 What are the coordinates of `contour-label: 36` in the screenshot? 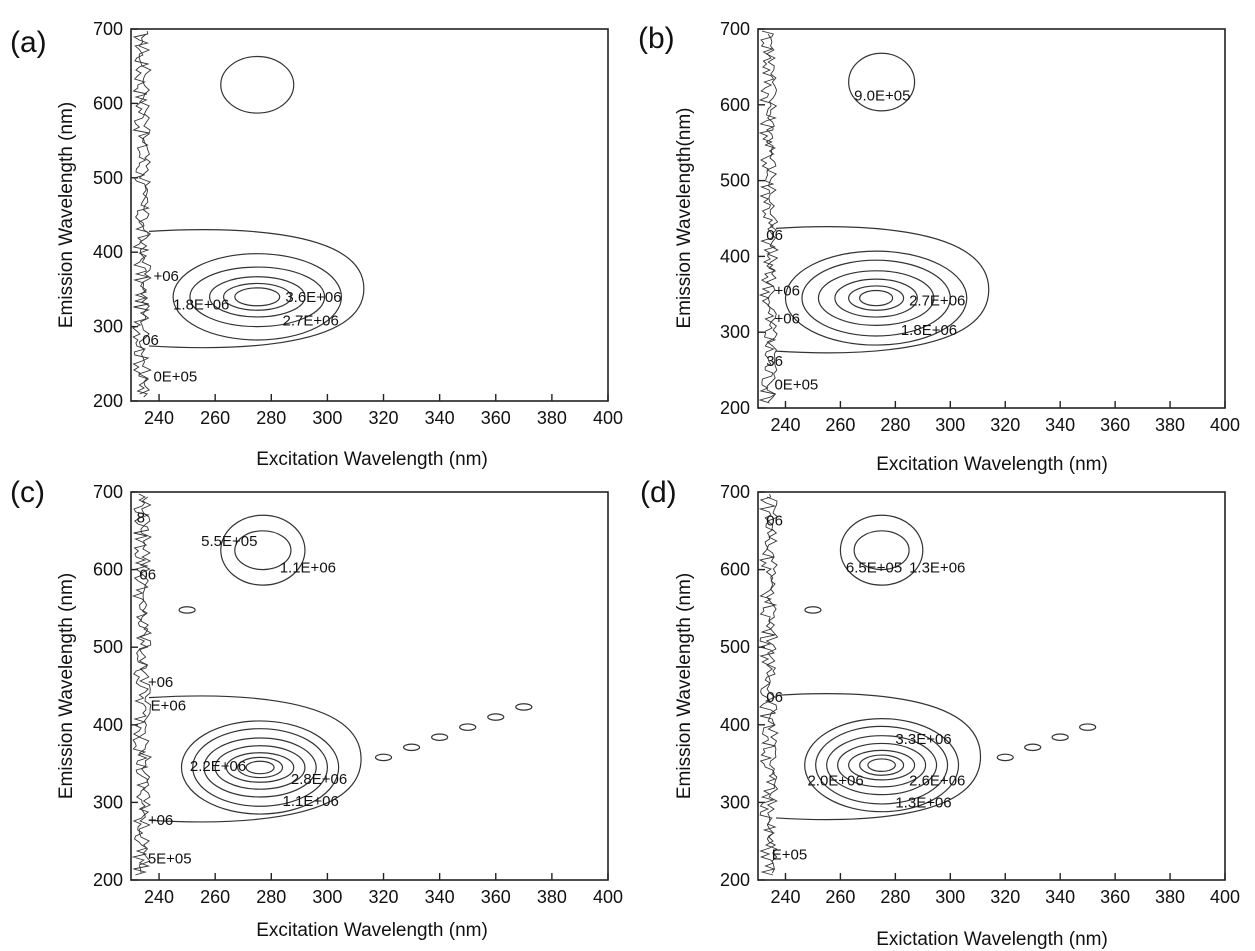 It's located at (774, 361).